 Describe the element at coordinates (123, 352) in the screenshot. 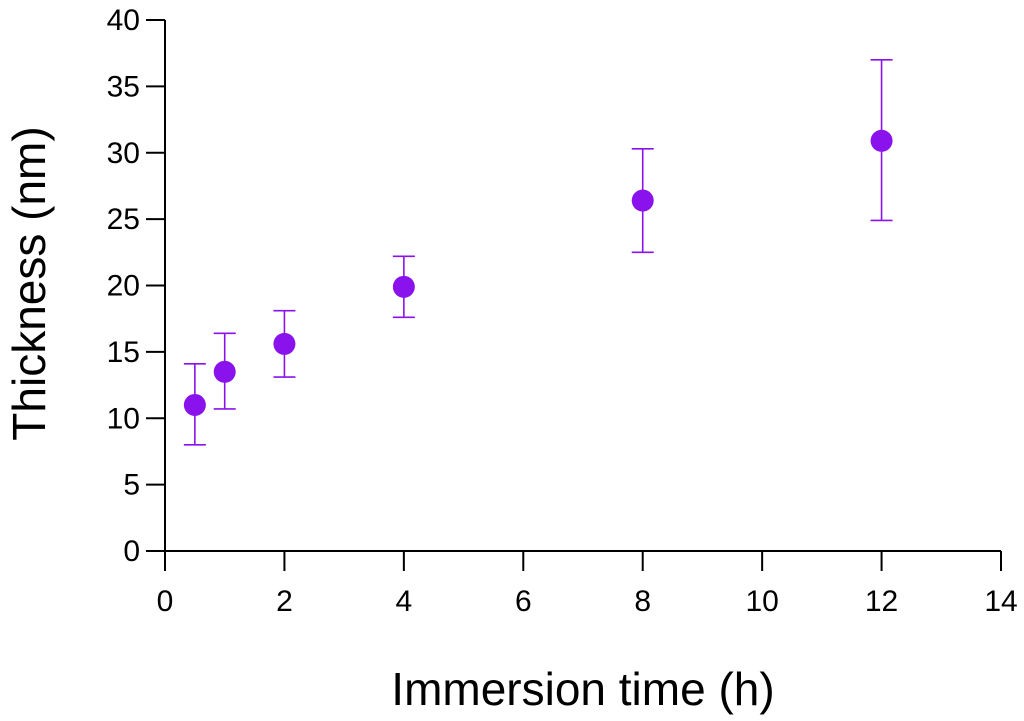

I see `y-tick-label: 15` at that location.